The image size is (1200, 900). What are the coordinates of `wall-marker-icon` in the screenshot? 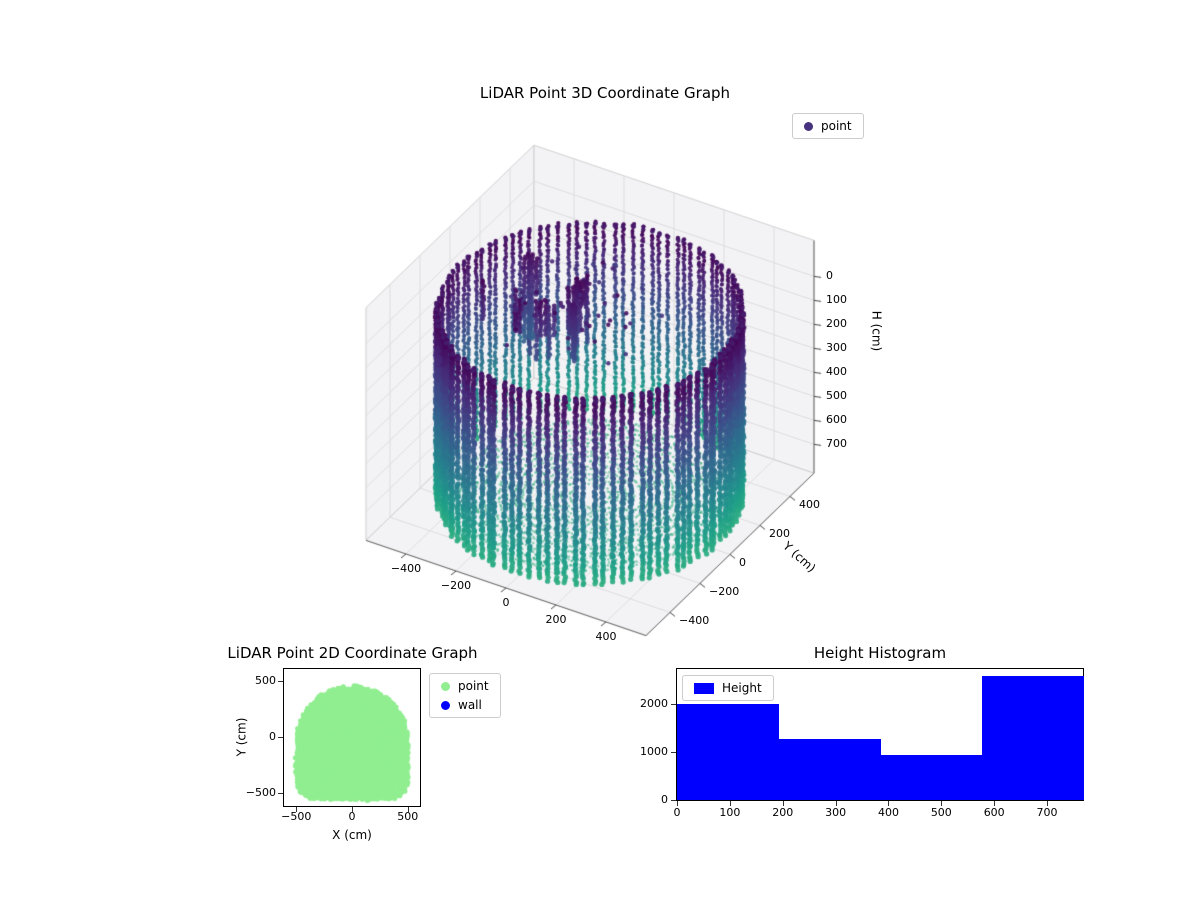 It's located at (445, 705).